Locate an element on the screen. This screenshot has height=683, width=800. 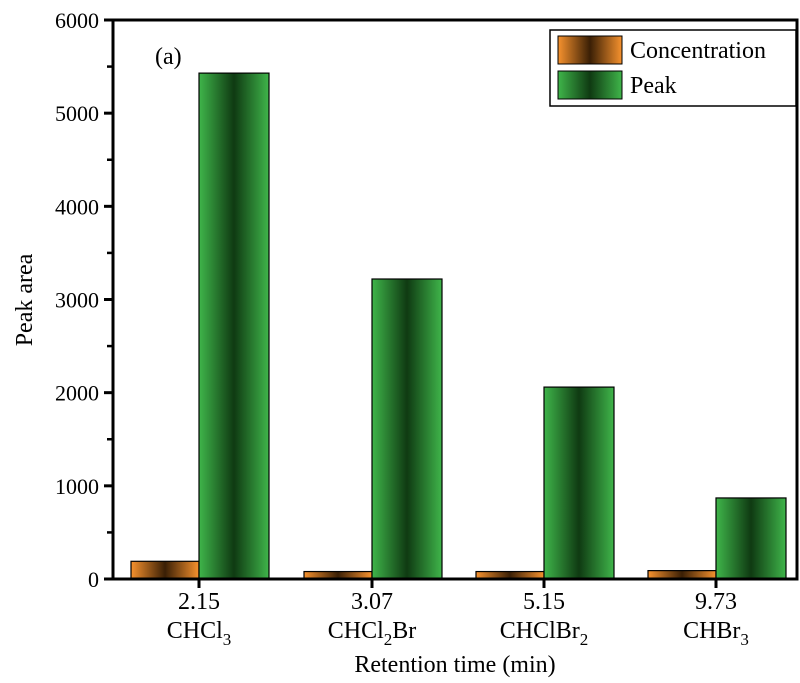
y-axis-title: Peak area is located at coordinates (25, 299).